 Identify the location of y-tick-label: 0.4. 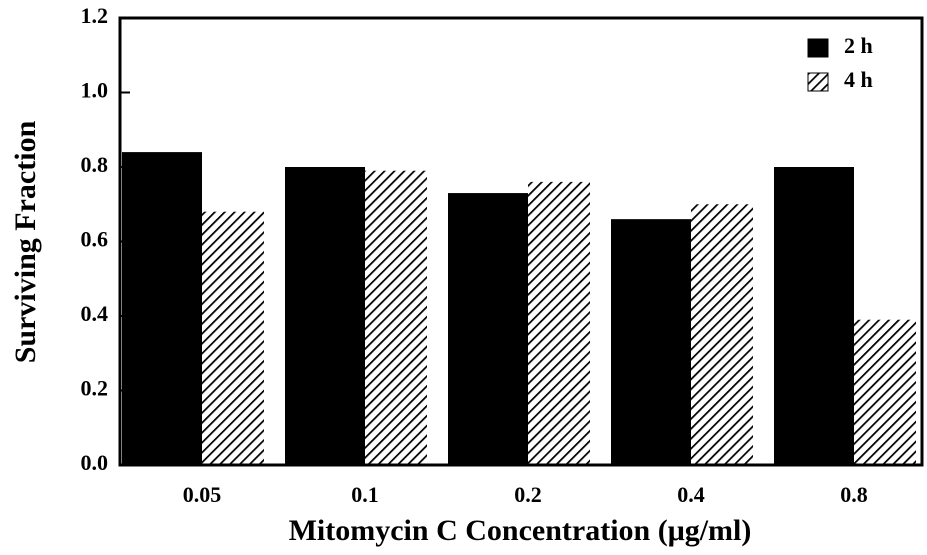
(95, 313).